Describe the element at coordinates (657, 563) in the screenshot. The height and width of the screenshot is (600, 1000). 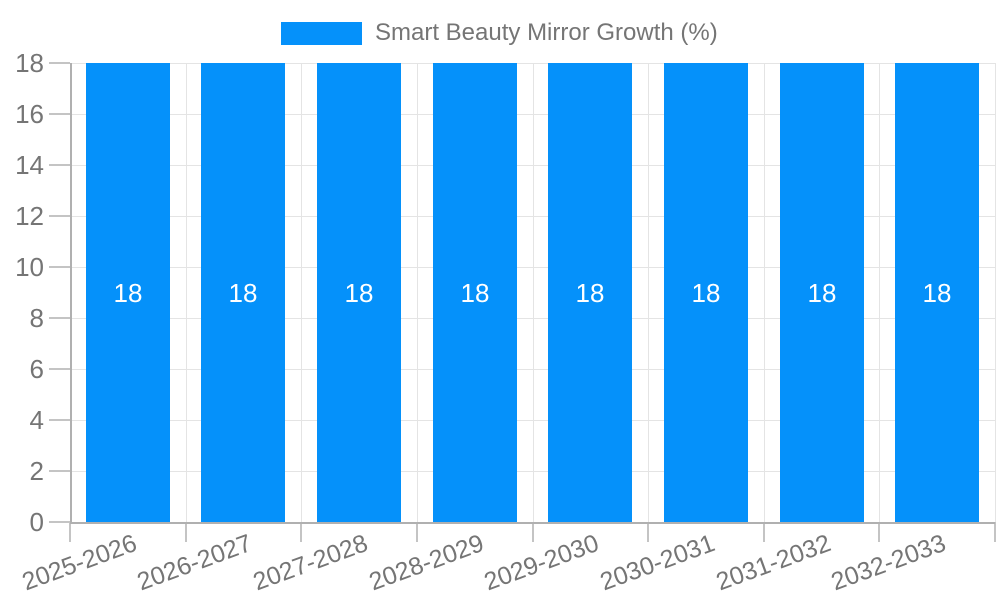
I see `x-tick-label: 2030-2031` at that location.